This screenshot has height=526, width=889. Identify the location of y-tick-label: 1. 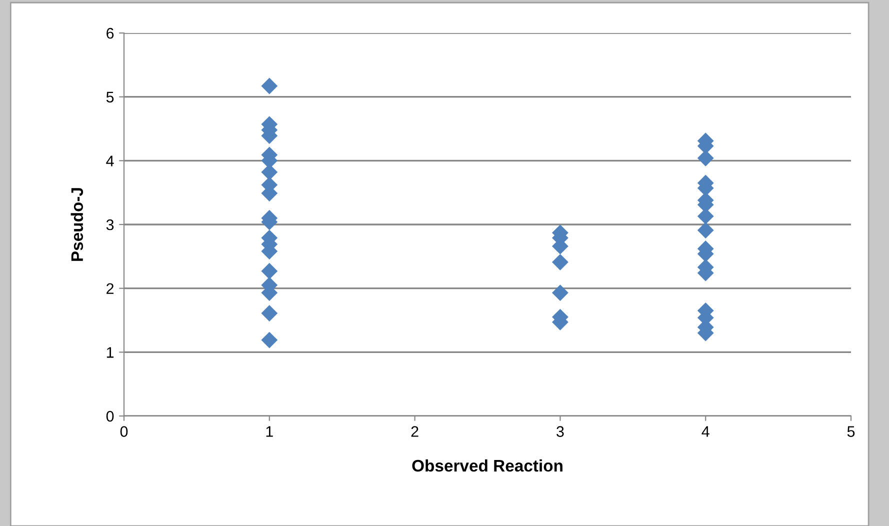
(110, 352).